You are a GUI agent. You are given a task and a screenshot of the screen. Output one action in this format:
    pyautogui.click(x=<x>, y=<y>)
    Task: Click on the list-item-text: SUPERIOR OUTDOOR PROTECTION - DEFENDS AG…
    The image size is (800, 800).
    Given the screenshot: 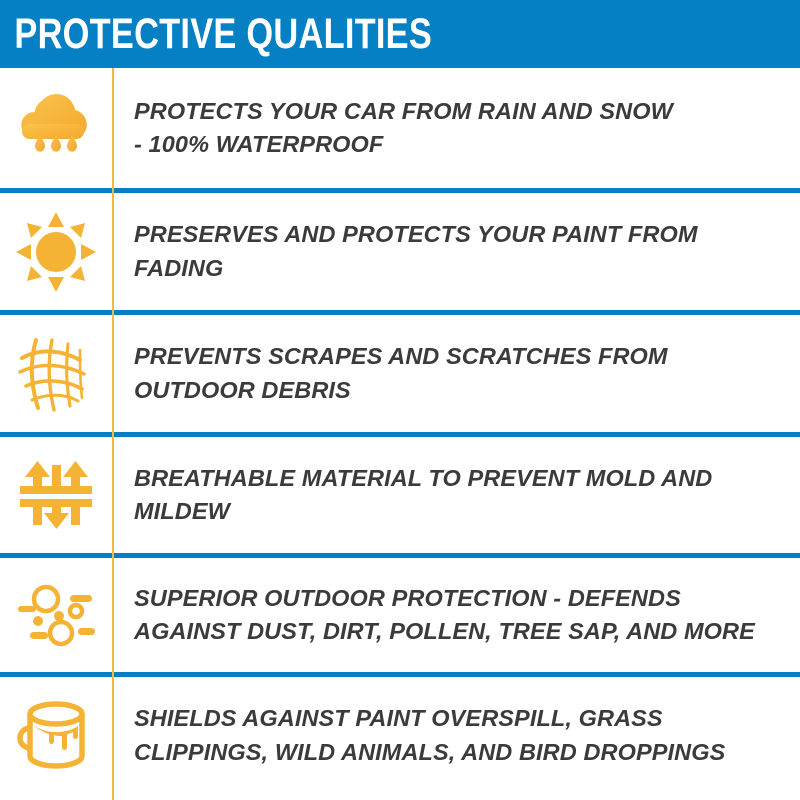 What is the action you would take?
    pyautogui.click(x=456, y=615)
    